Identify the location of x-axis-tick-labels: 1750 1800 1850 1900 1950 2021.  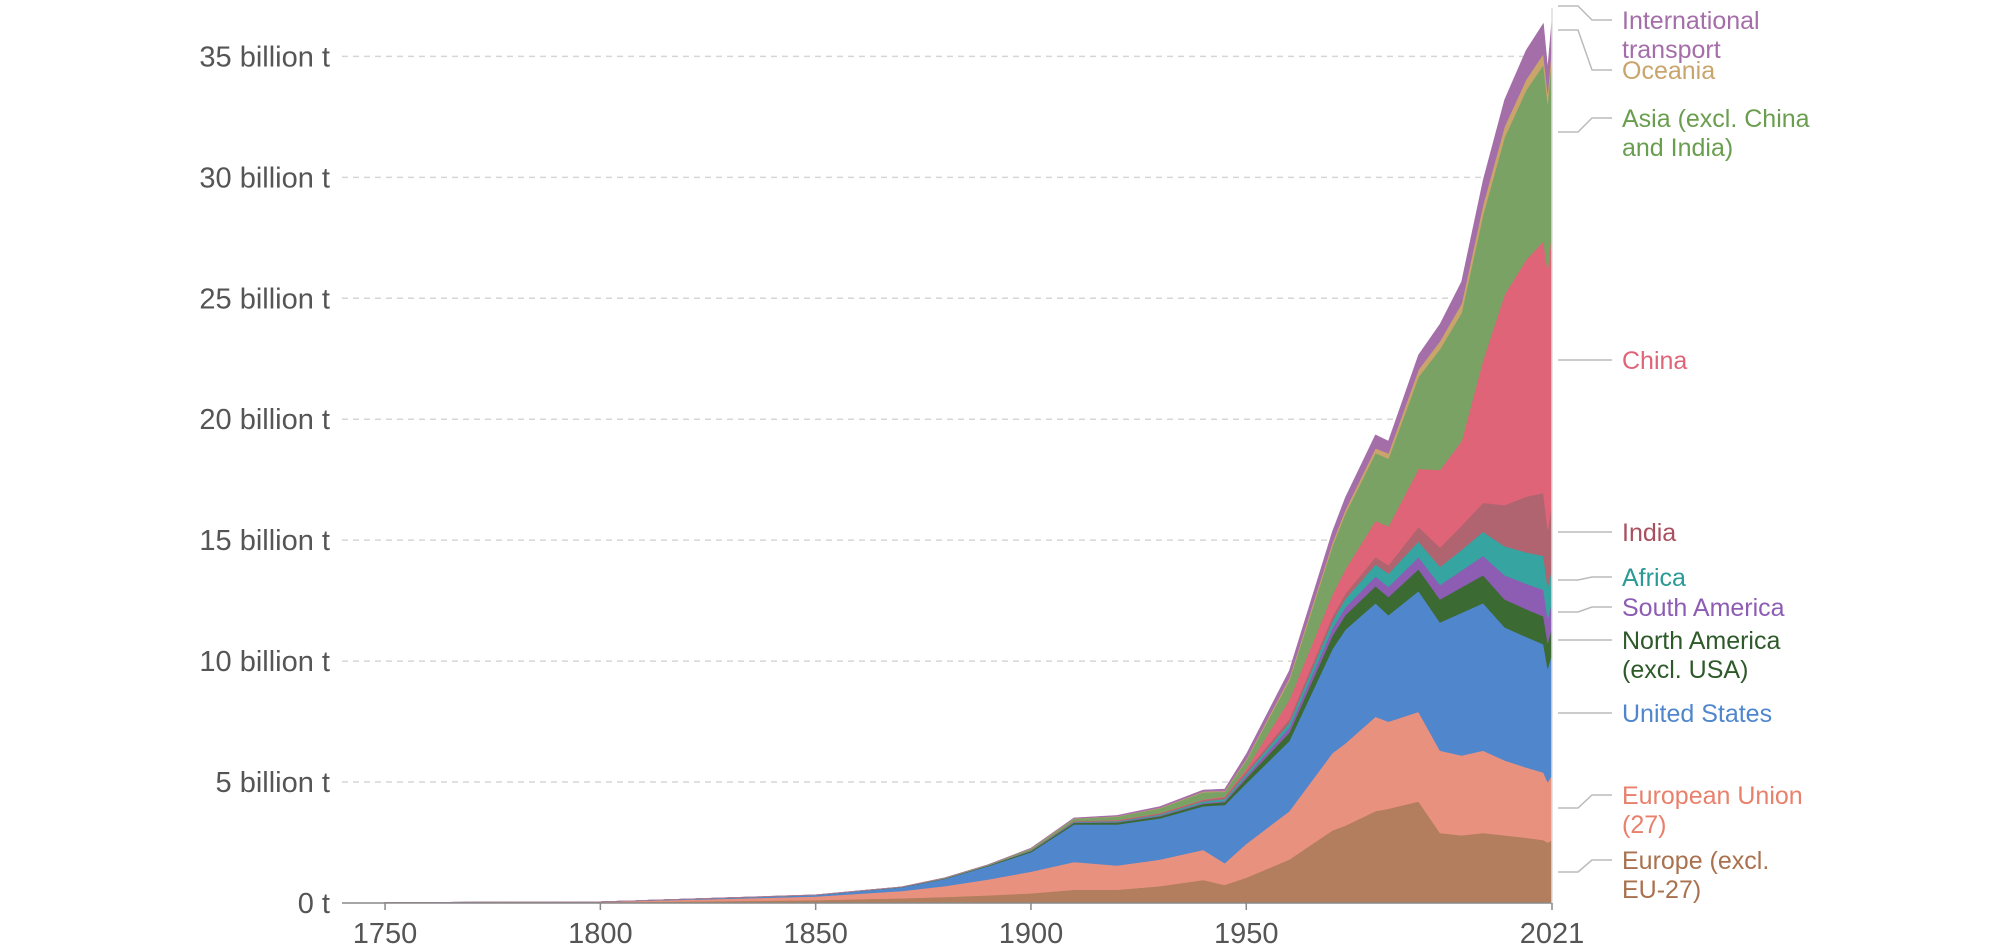
(968, 926).